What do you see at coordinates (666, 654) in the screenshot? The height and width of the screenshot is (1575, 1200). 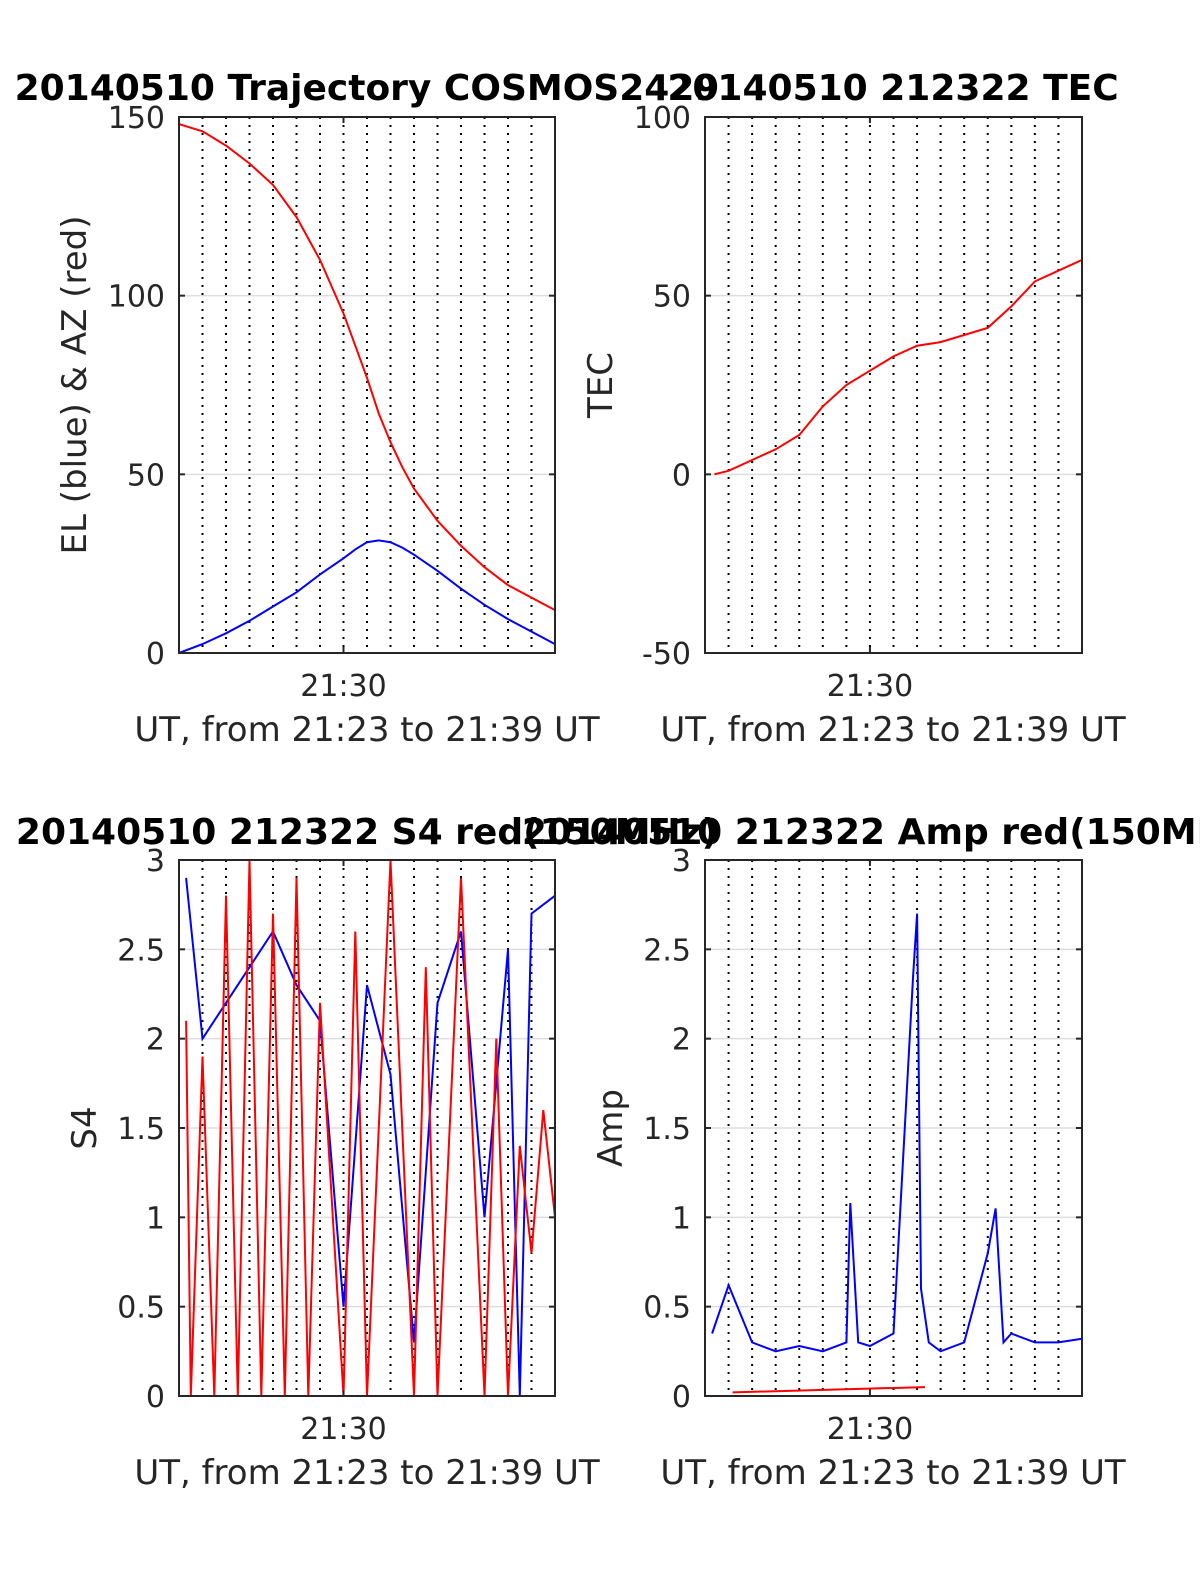 I see `y-tick-label: -50` at bounding box center [666, 654].